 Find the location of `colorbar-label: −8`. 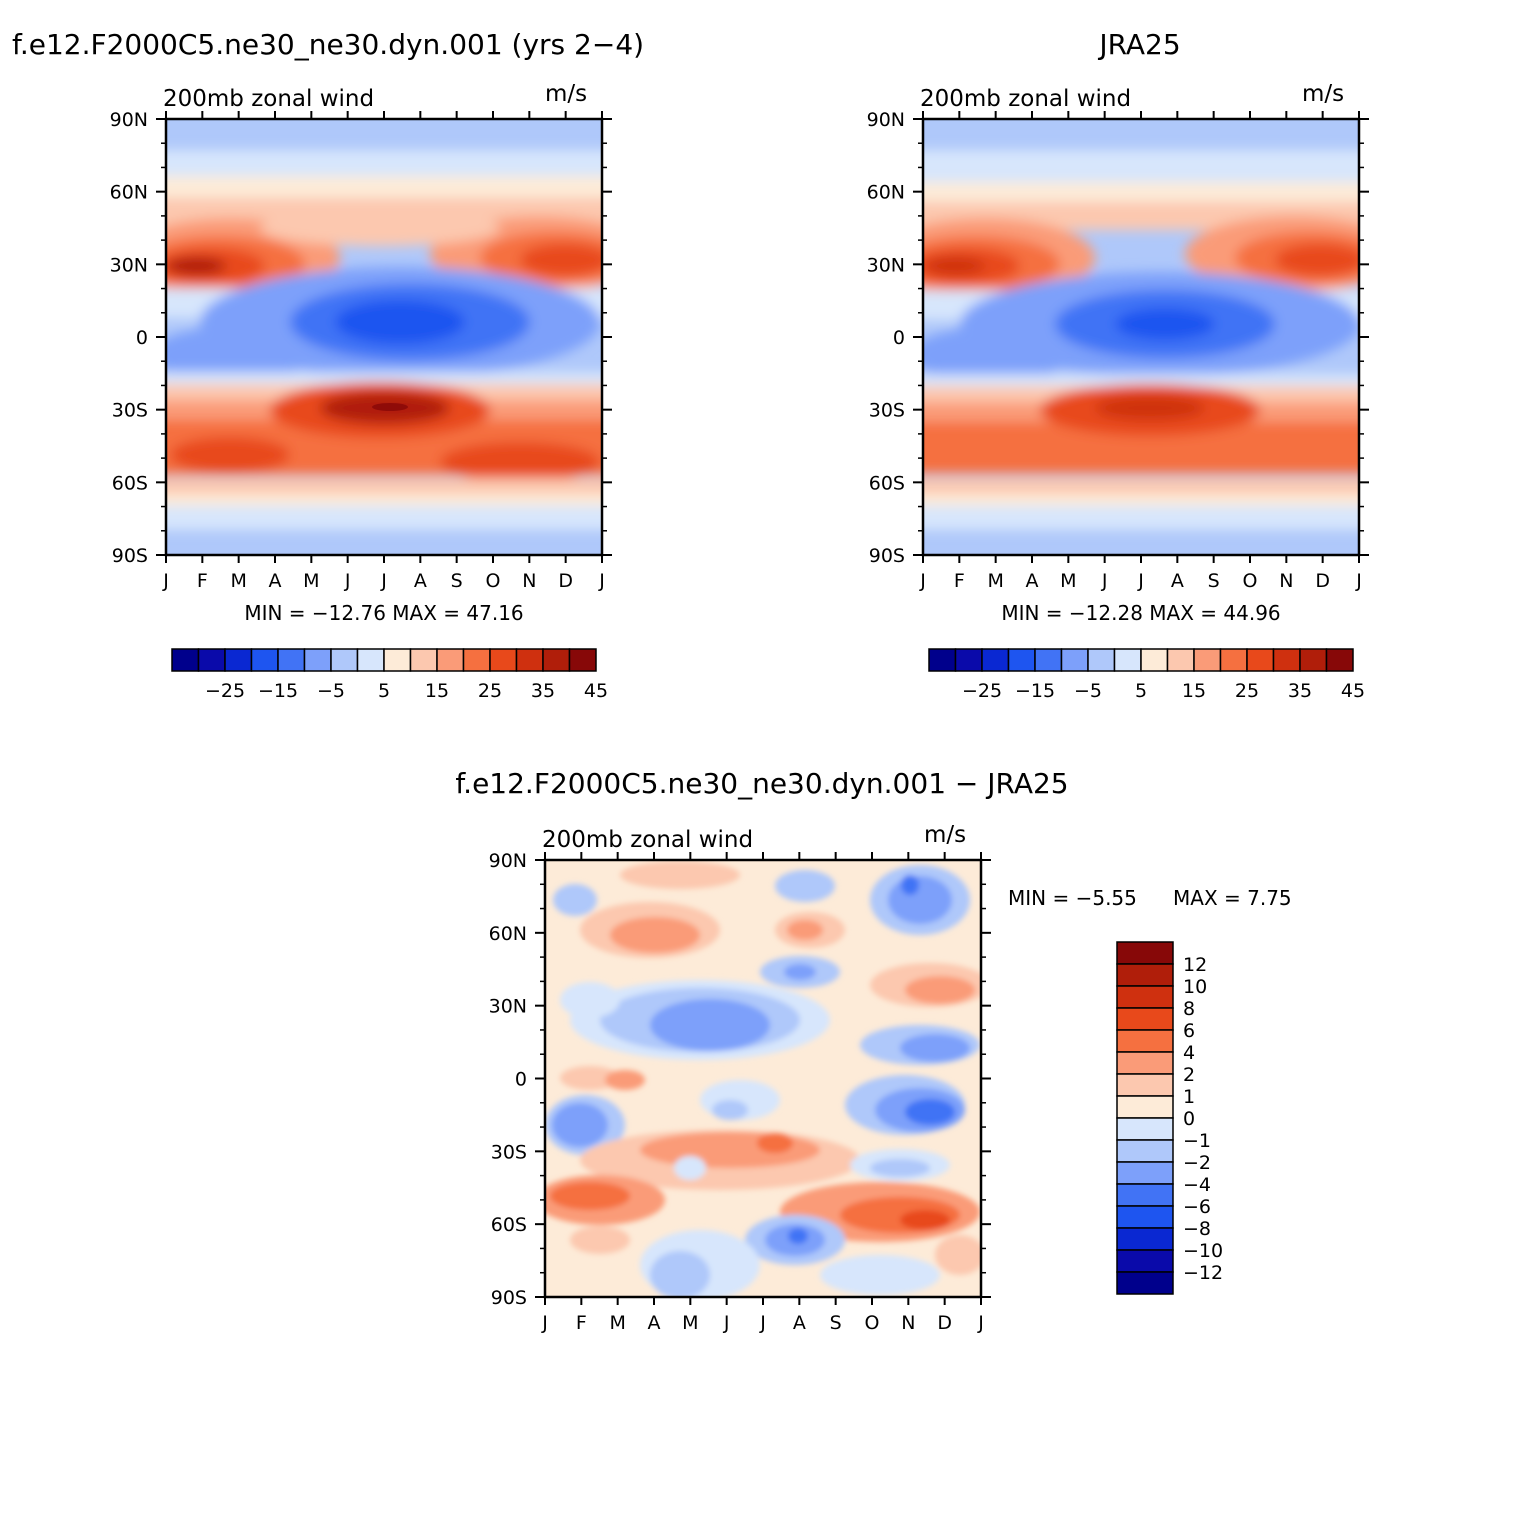

colorbar-label: −8 is located at coordinates (1197, 1229).